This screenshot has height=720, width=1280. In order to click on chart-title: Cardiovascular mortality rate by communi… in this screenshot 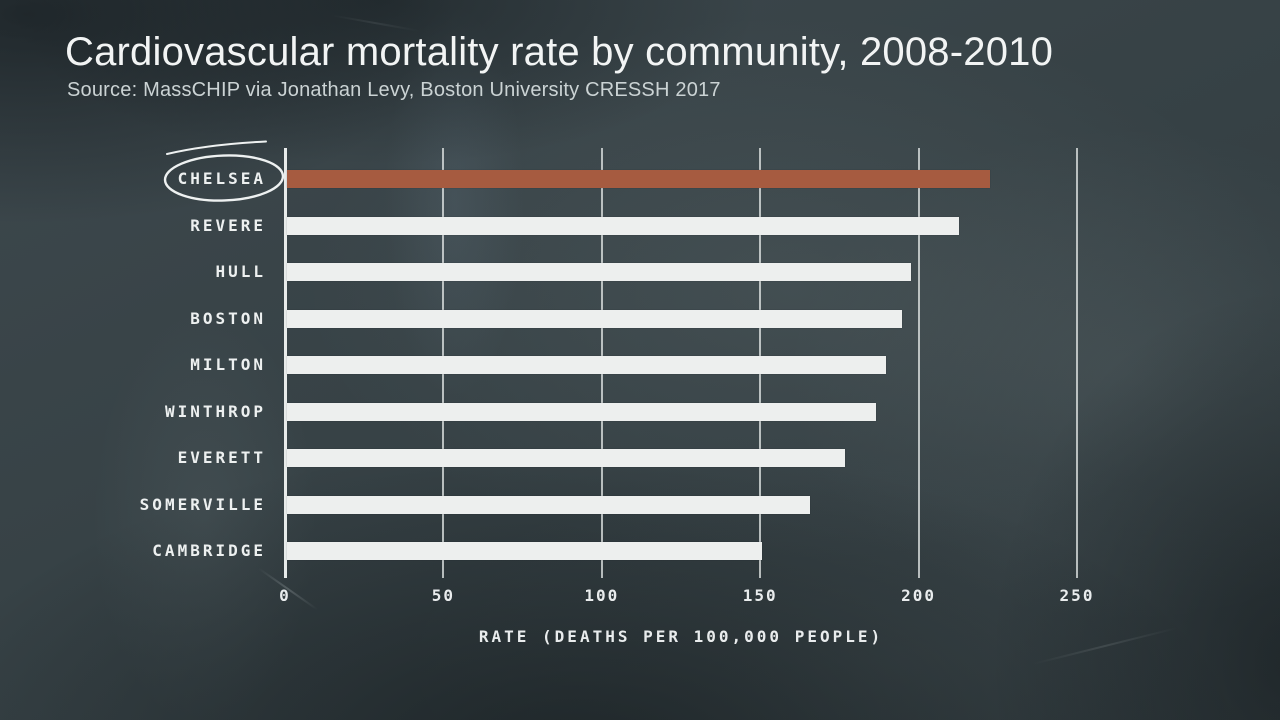, I will do `click(559, 52)`.